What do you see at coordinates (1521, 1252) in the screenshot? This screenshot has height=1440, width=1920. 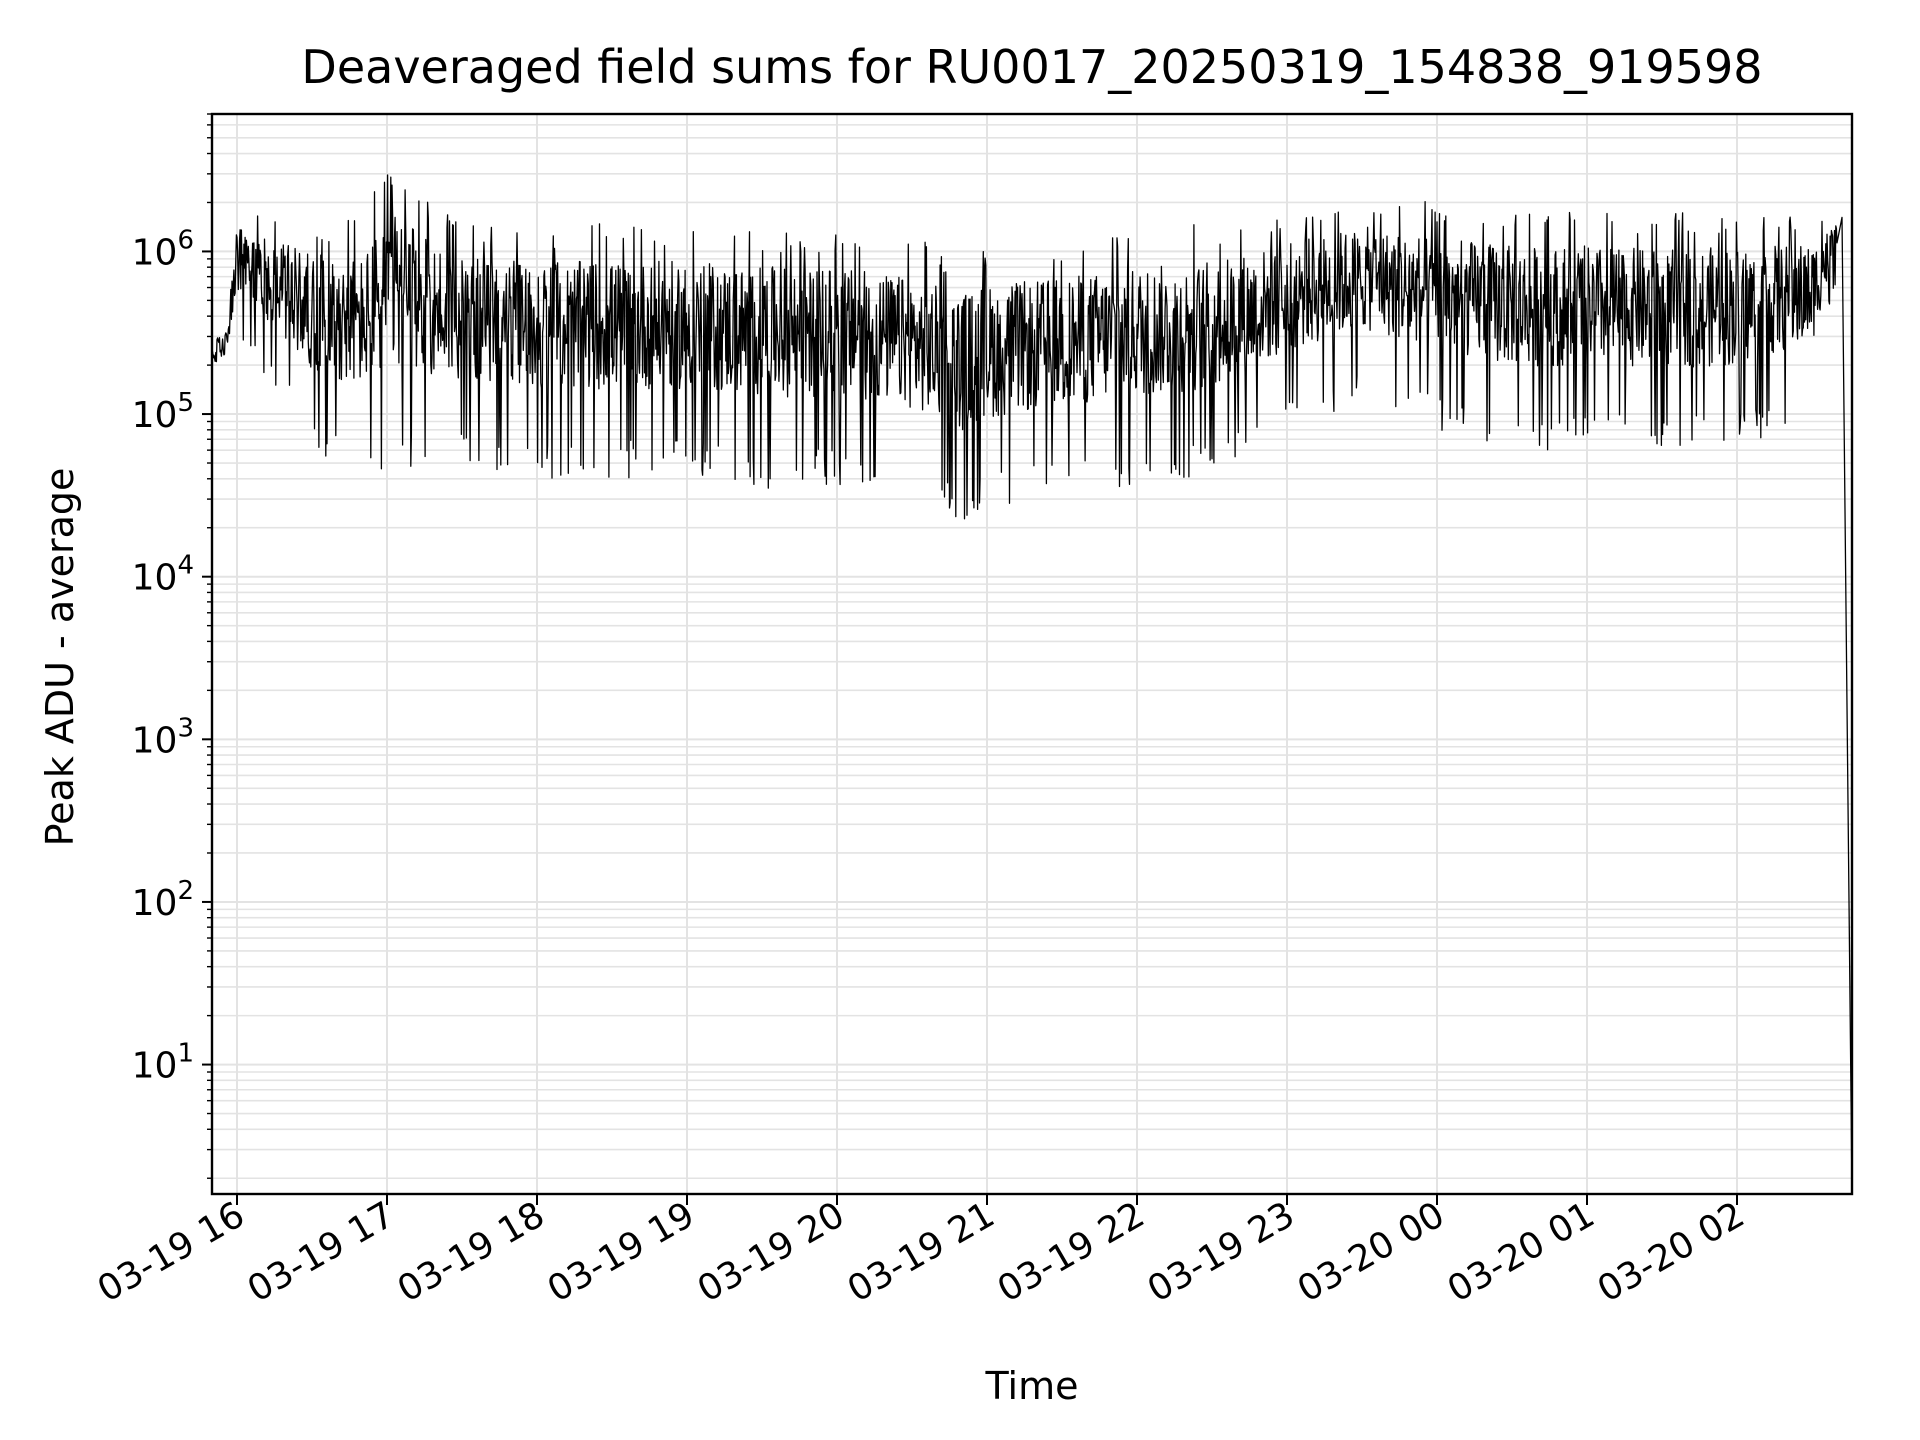 I see `x-tick-label: 03-20 01` at bounding box center [1521, 1252].